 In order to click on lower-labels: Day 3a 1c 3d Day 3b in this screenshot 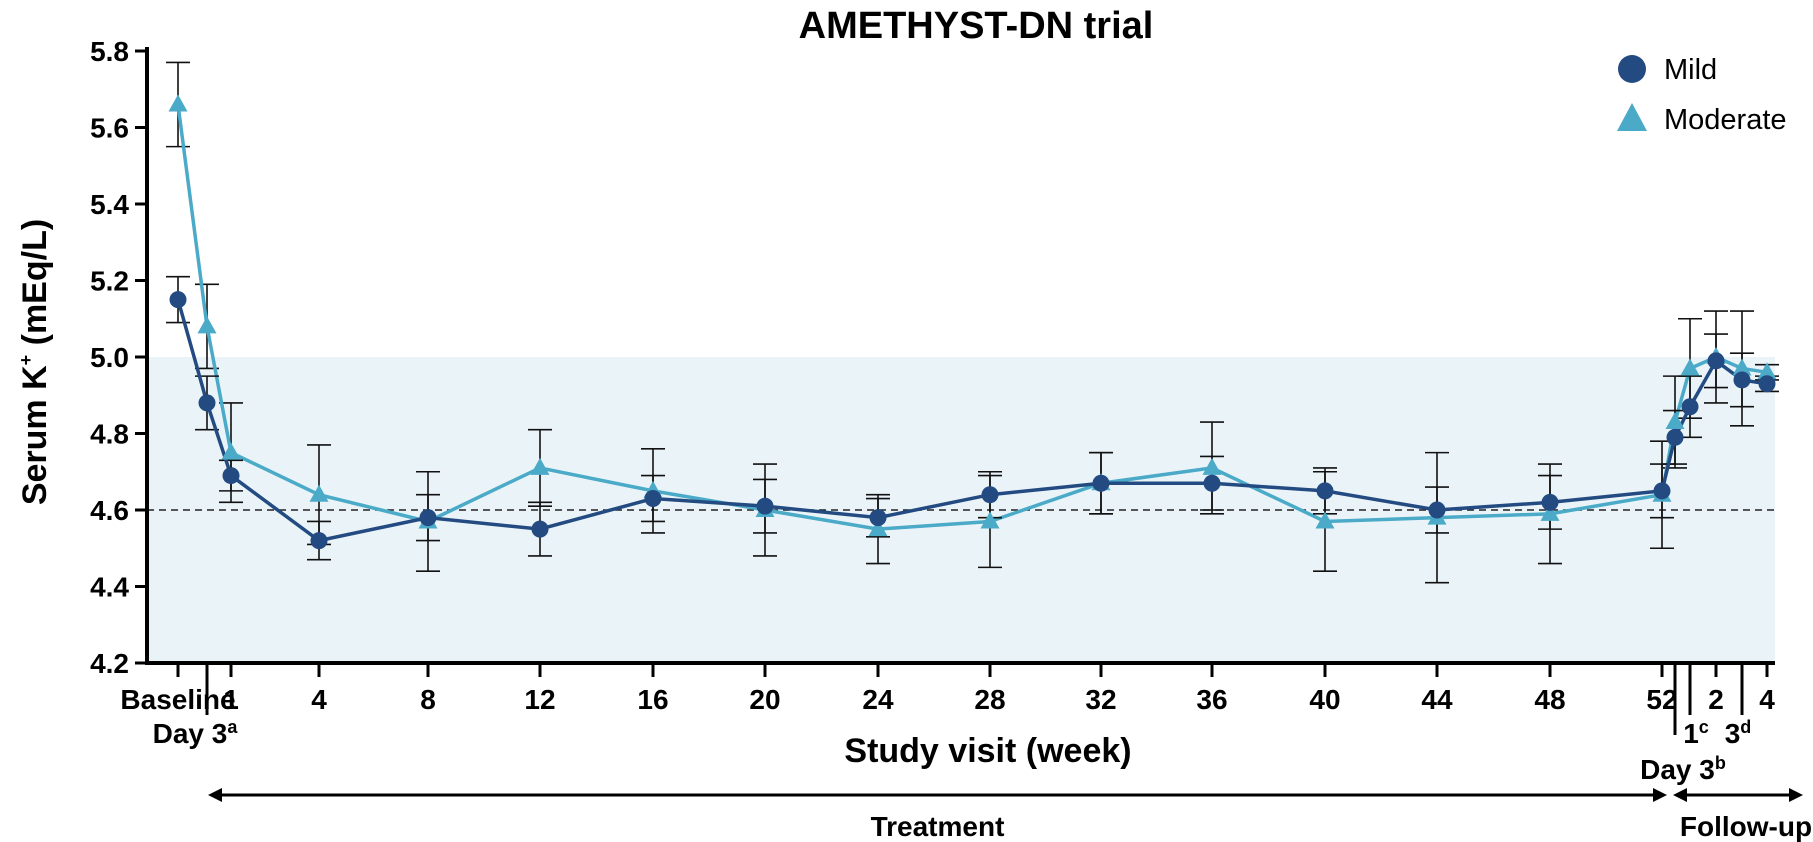, I will do `click(952, 751)`.